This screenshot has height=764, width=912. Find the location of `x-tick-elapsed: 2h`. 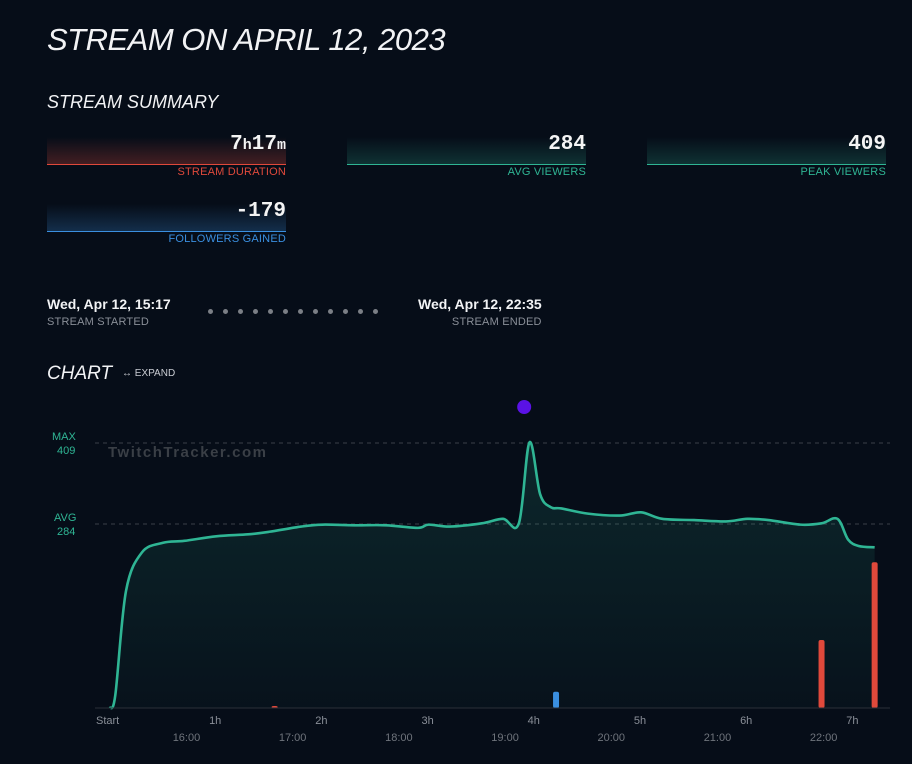

x-tick-elapsed: 2h is located at coordinates (321, 721).